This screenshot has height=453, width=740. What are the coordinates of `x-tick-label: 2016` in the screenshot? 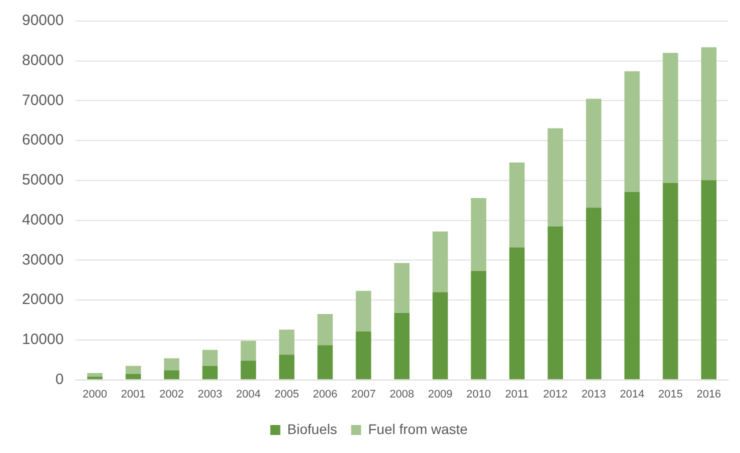 It's located at (709, 394).